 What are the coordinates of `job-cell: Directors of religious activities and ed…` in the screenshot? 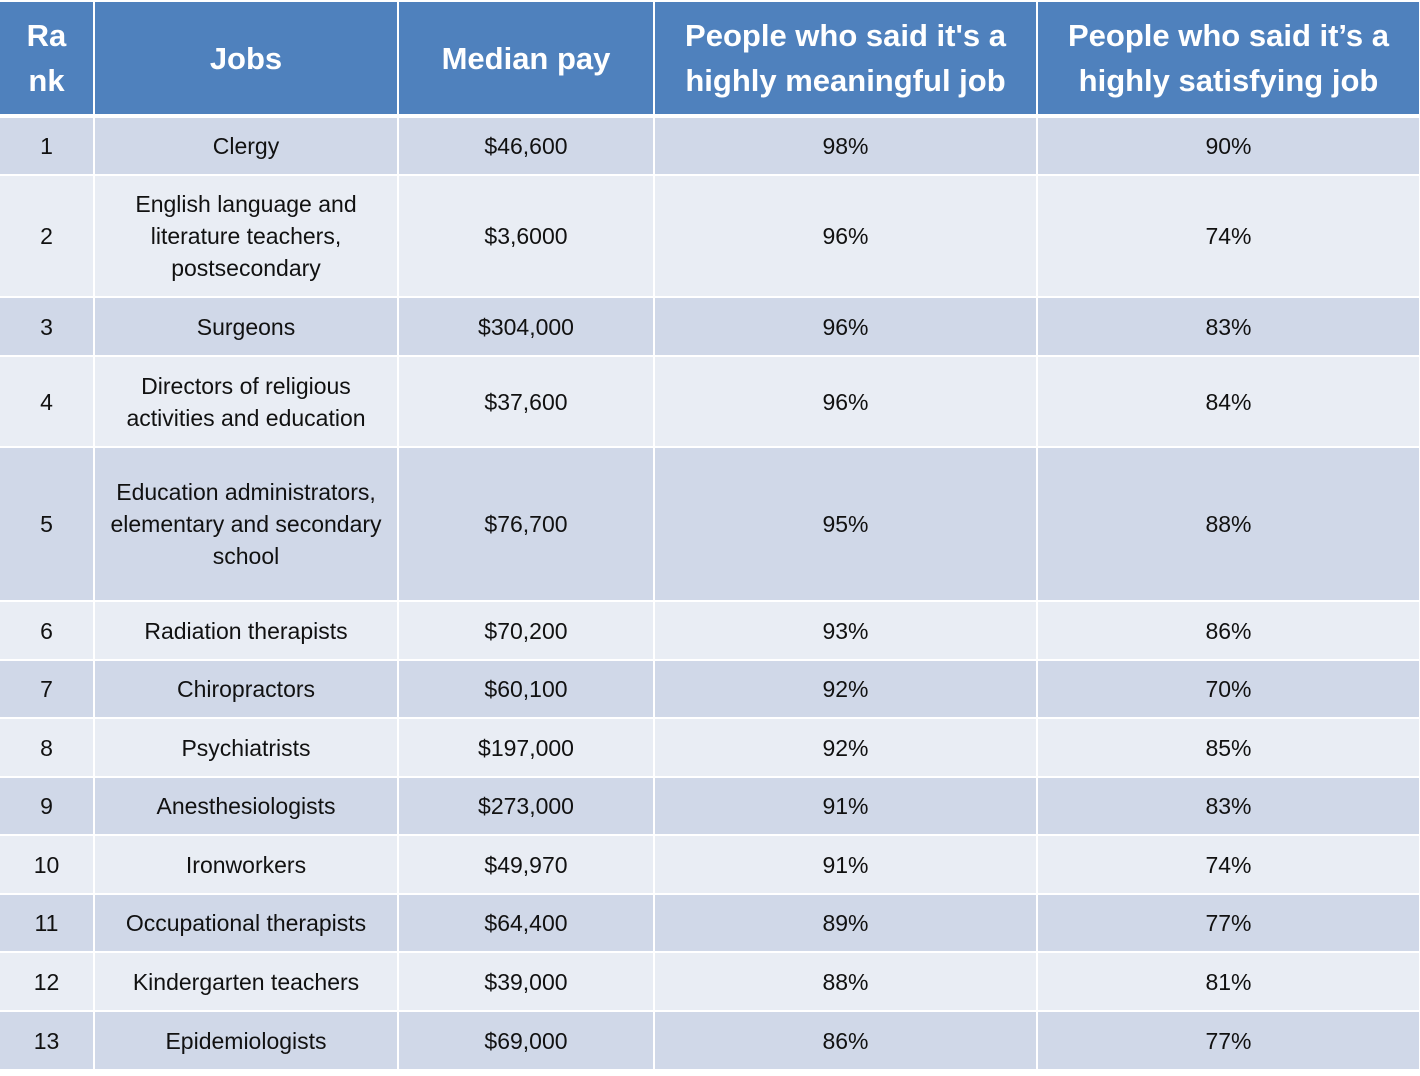 It's located at (246, 401).